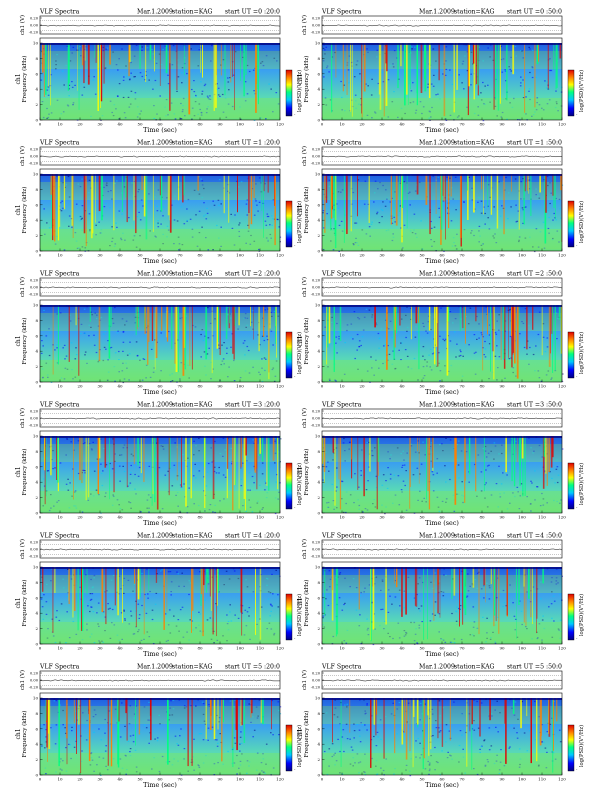 The height and width of the screenshot is (792, 612). Describe the element at coordinates (318, 320) in the screenshot. I see `frequency-tick-label: 8` at that location.